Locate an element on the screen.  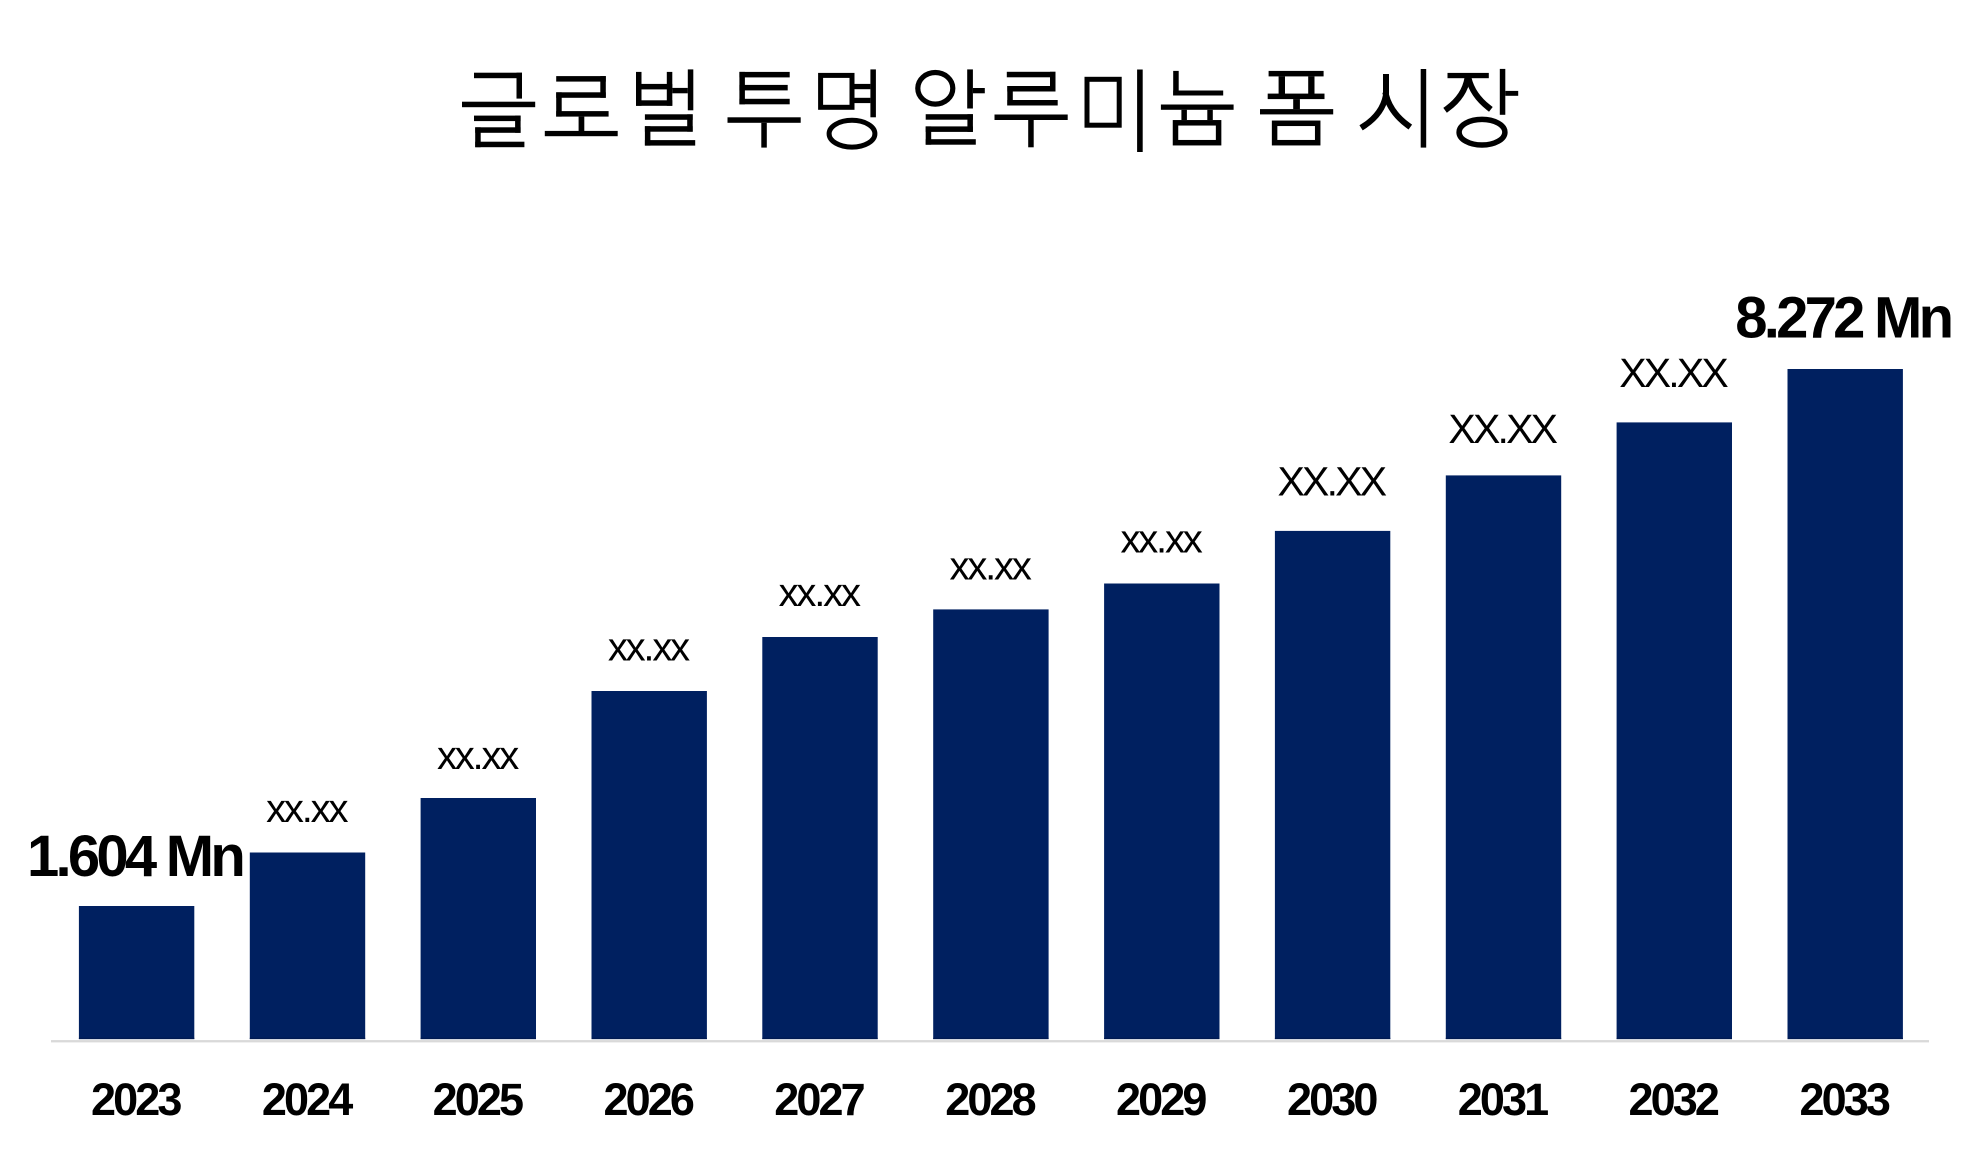
svg-text: 2033 is located at coordinates (1845, 1099).